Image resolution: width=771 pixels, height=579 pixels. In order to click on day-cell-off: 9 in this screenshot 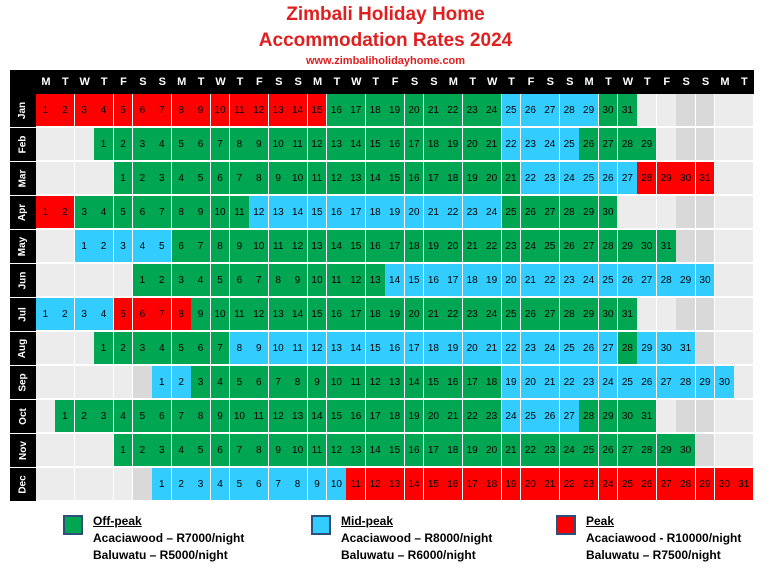, I will do `click(201, 212)`.